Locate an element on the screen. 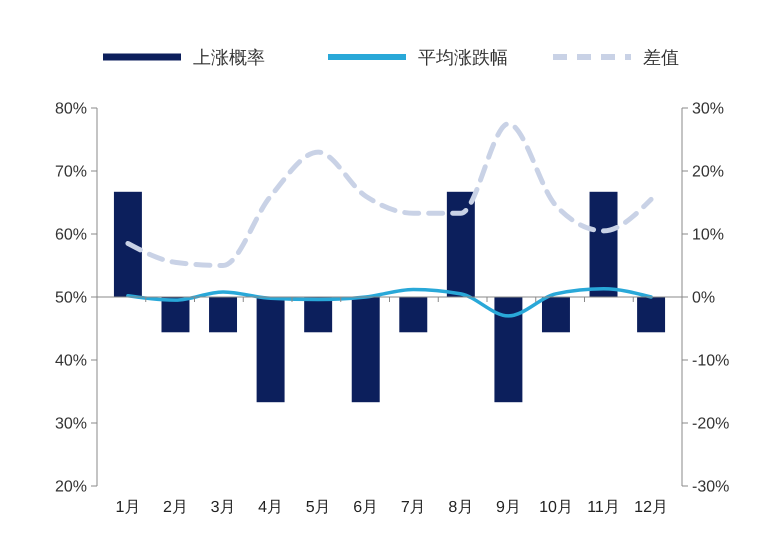 The height and width of the screenshot is (560, 763). y-tick-label: 70% is located at coordinates (70, 172).